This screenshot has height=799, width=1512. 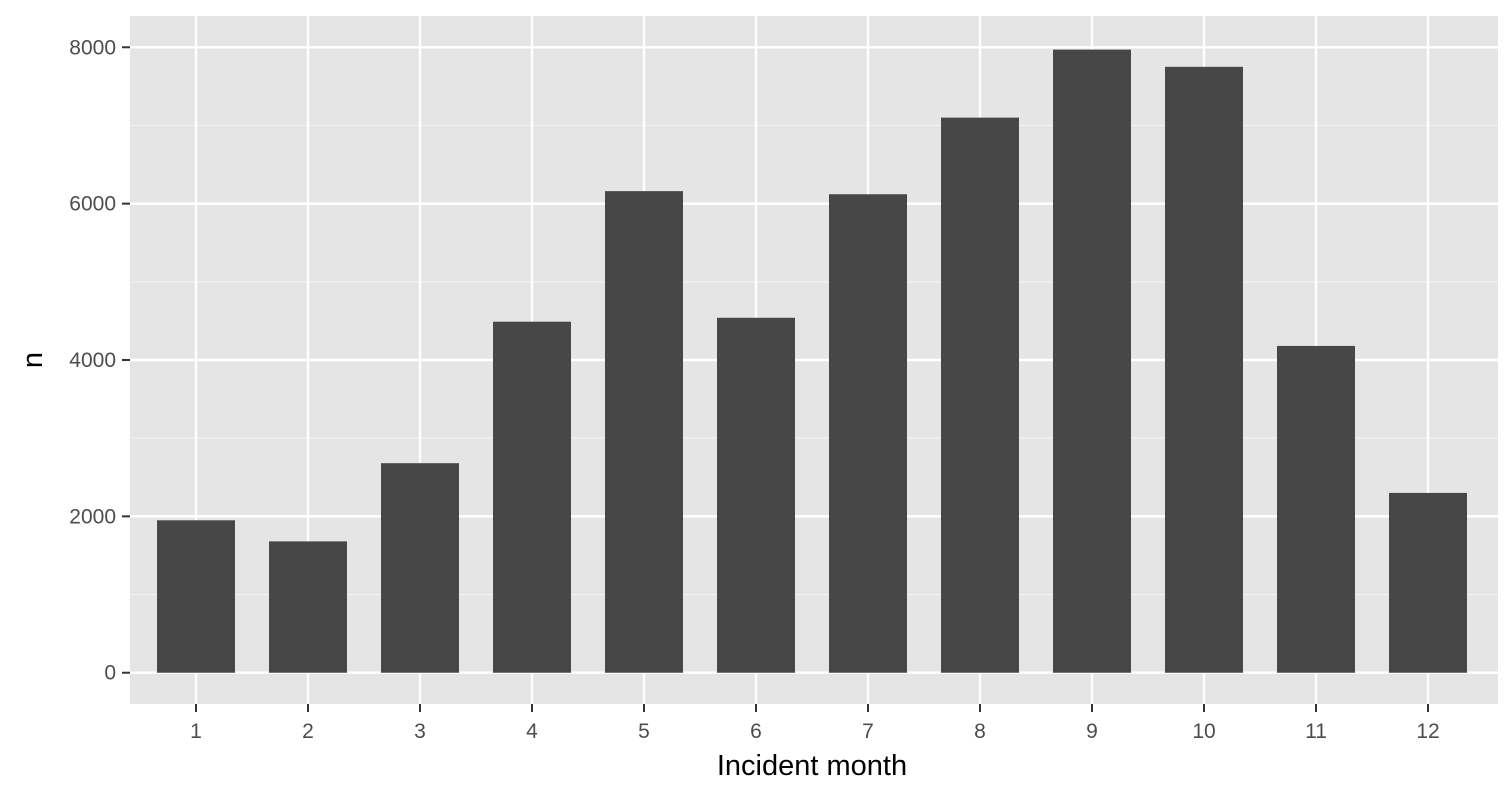 What do you see at coordinates (92, 516) in the screenshot?
I see `y-tick-label: 2000` at bounding box center [92, 516].